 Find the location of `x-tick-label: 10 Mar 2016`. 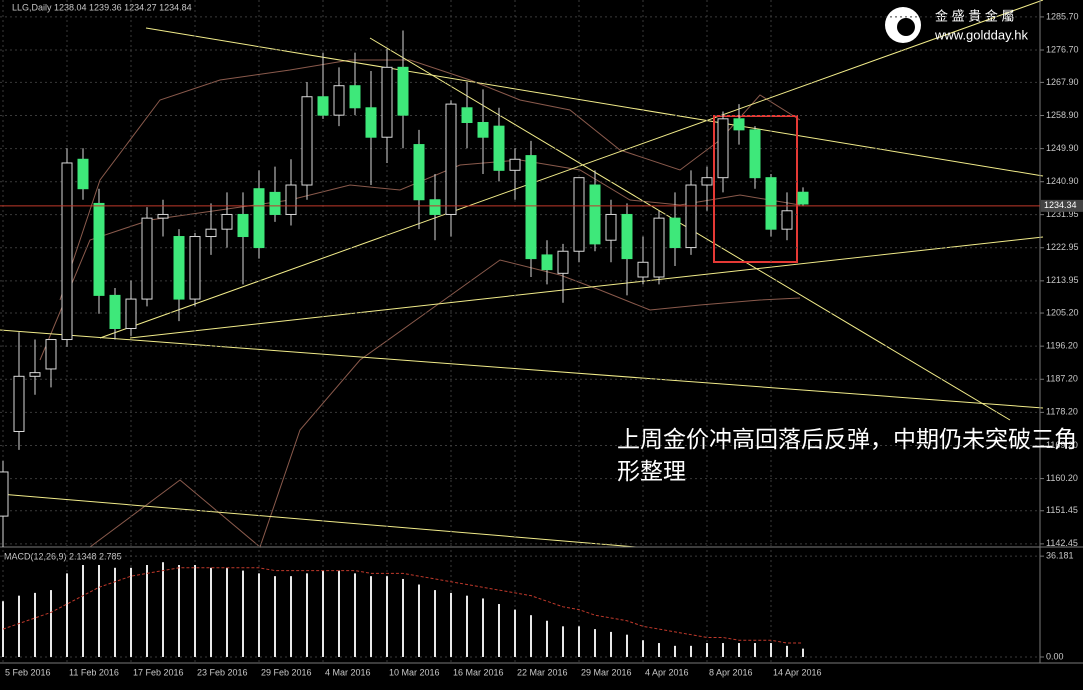

x-tick-label: 10 Mar 2016 is located at coordinates (414, 672).